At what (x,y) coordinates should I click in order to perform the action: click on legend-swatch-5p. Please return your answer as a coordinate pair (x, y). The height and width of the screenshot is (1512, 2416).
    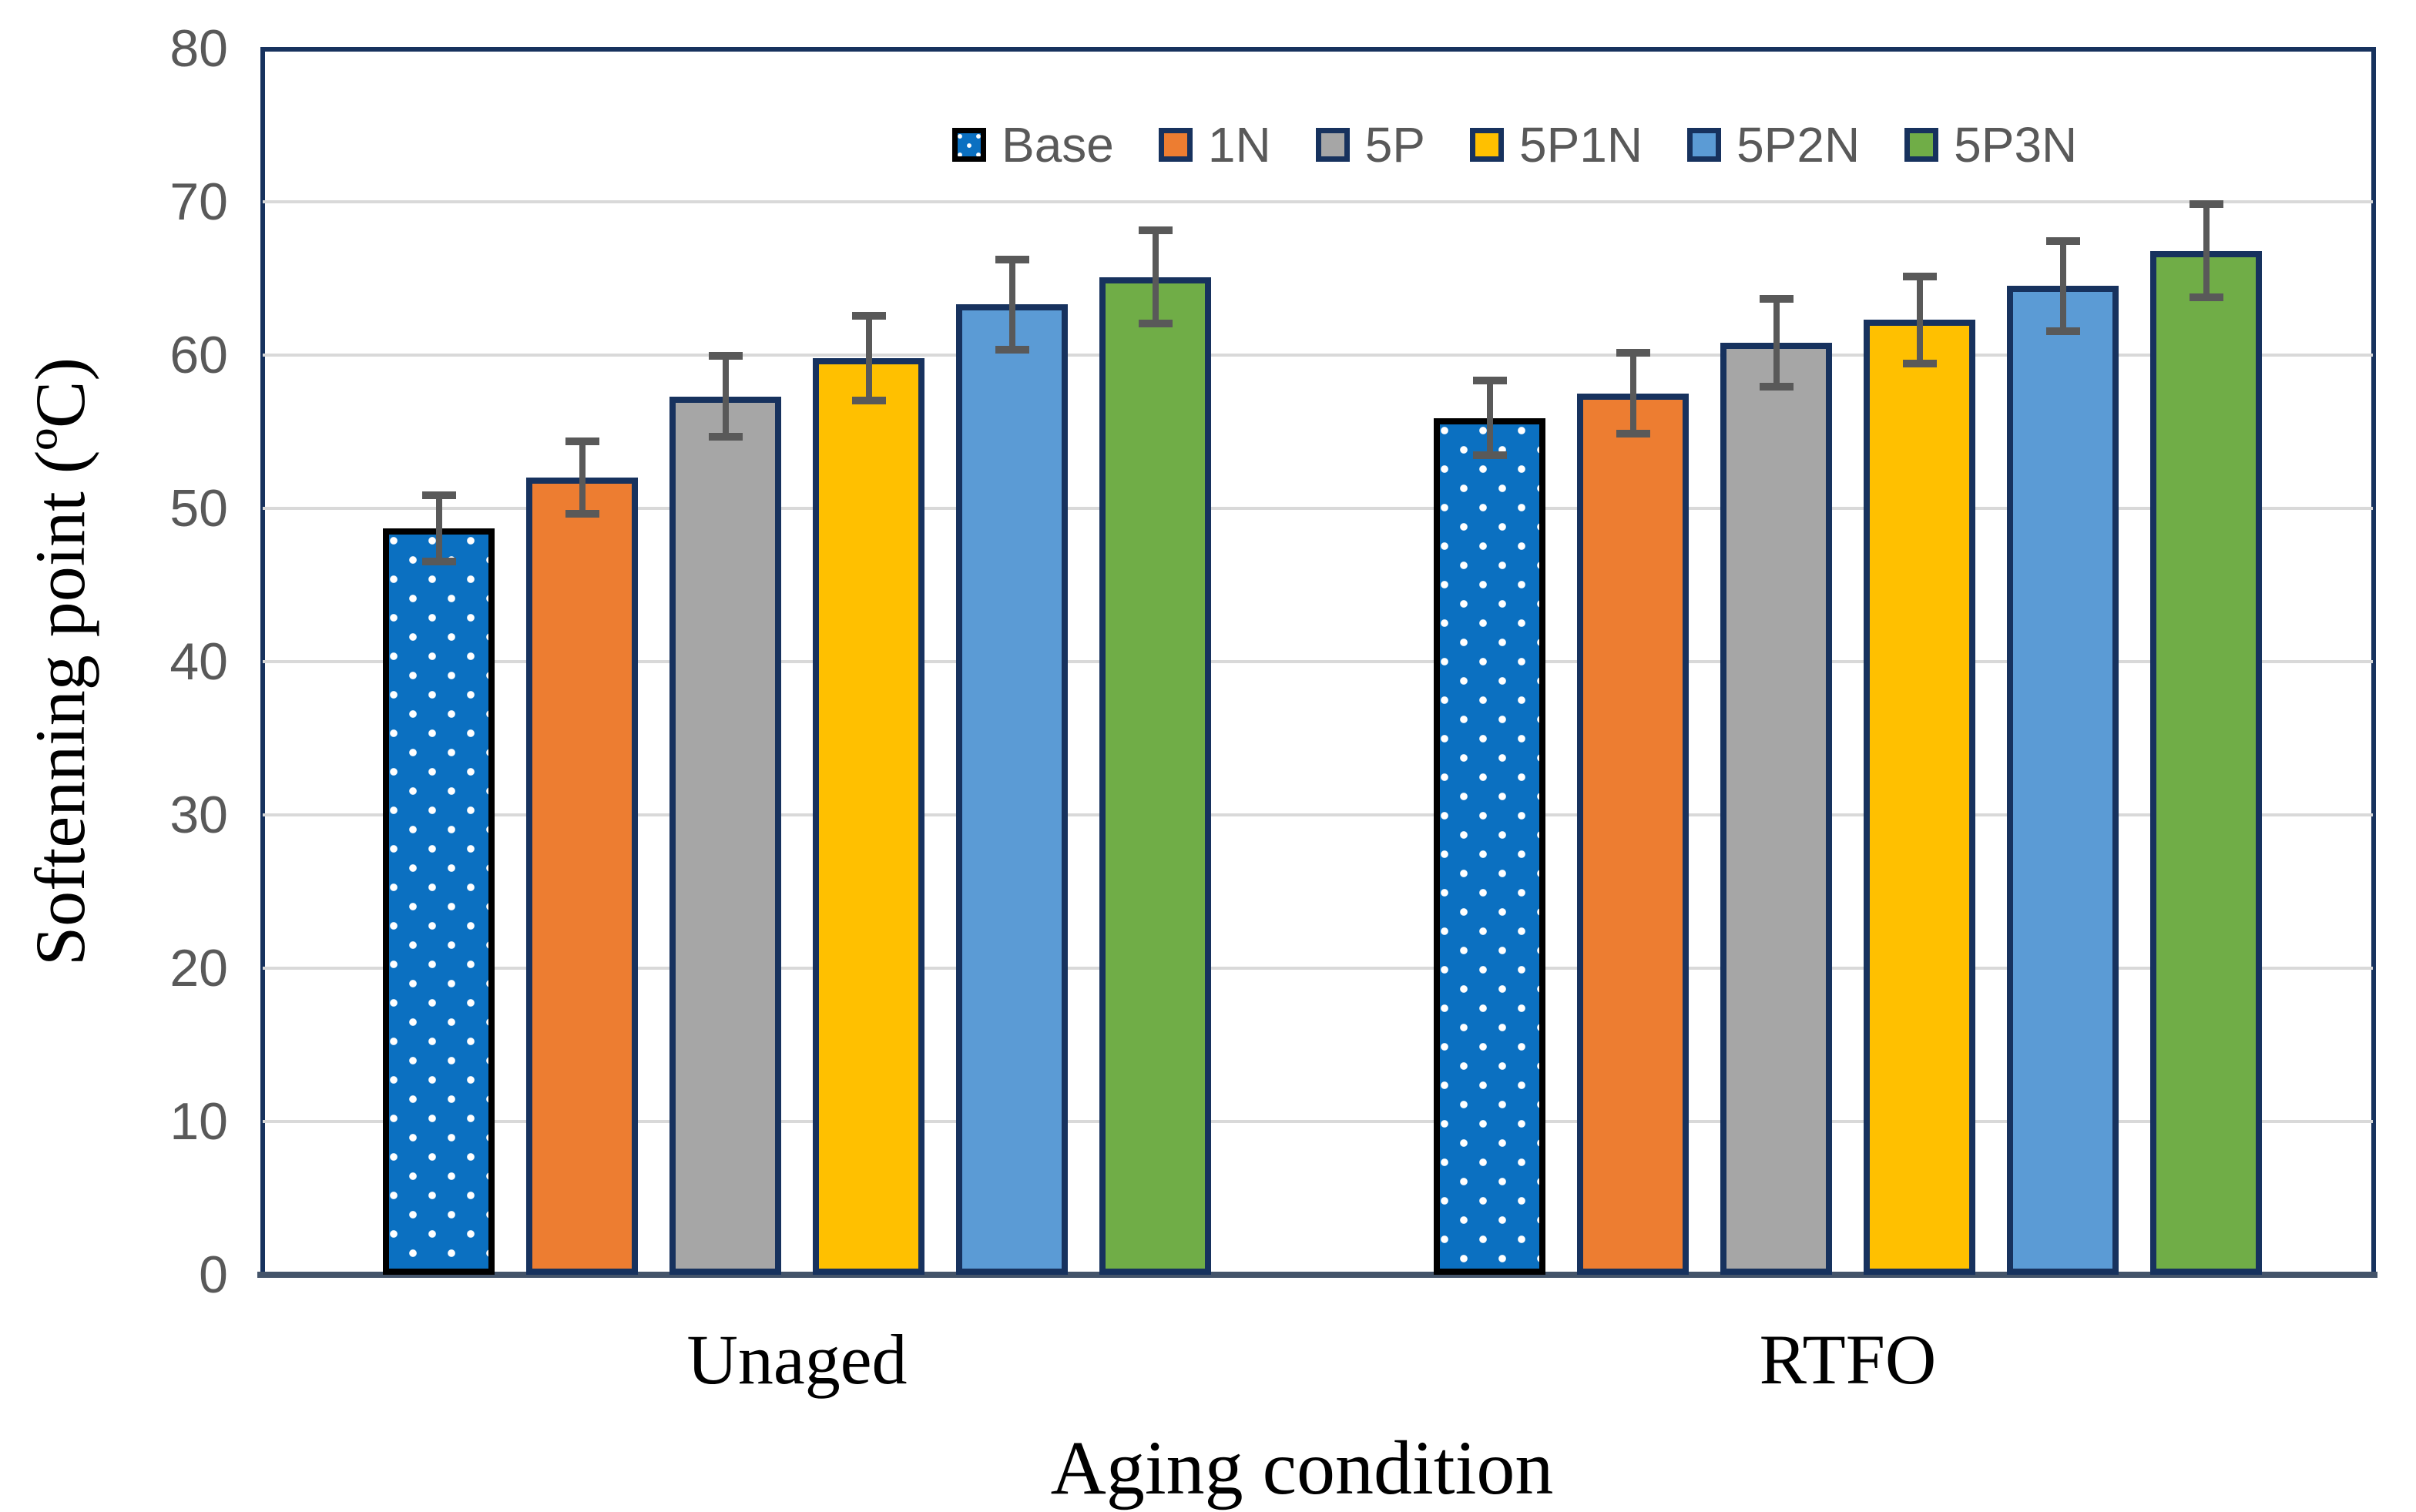
    Looking at the image, I should click on (1332, 145).